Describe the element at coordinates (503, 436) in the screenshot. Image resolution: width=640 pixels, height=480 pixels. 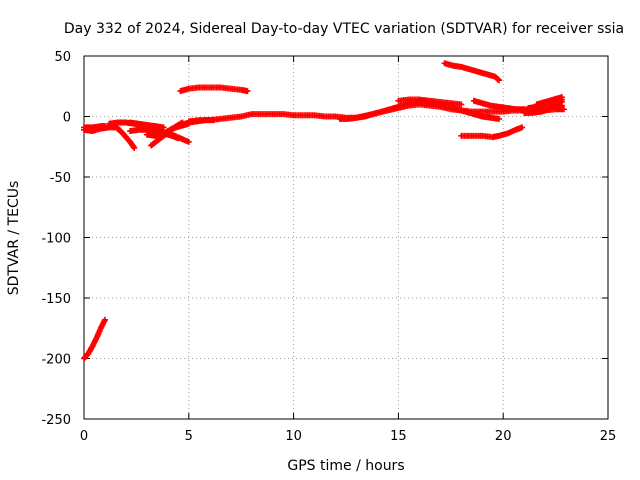
I see `x-tick-label: 20` at that location.